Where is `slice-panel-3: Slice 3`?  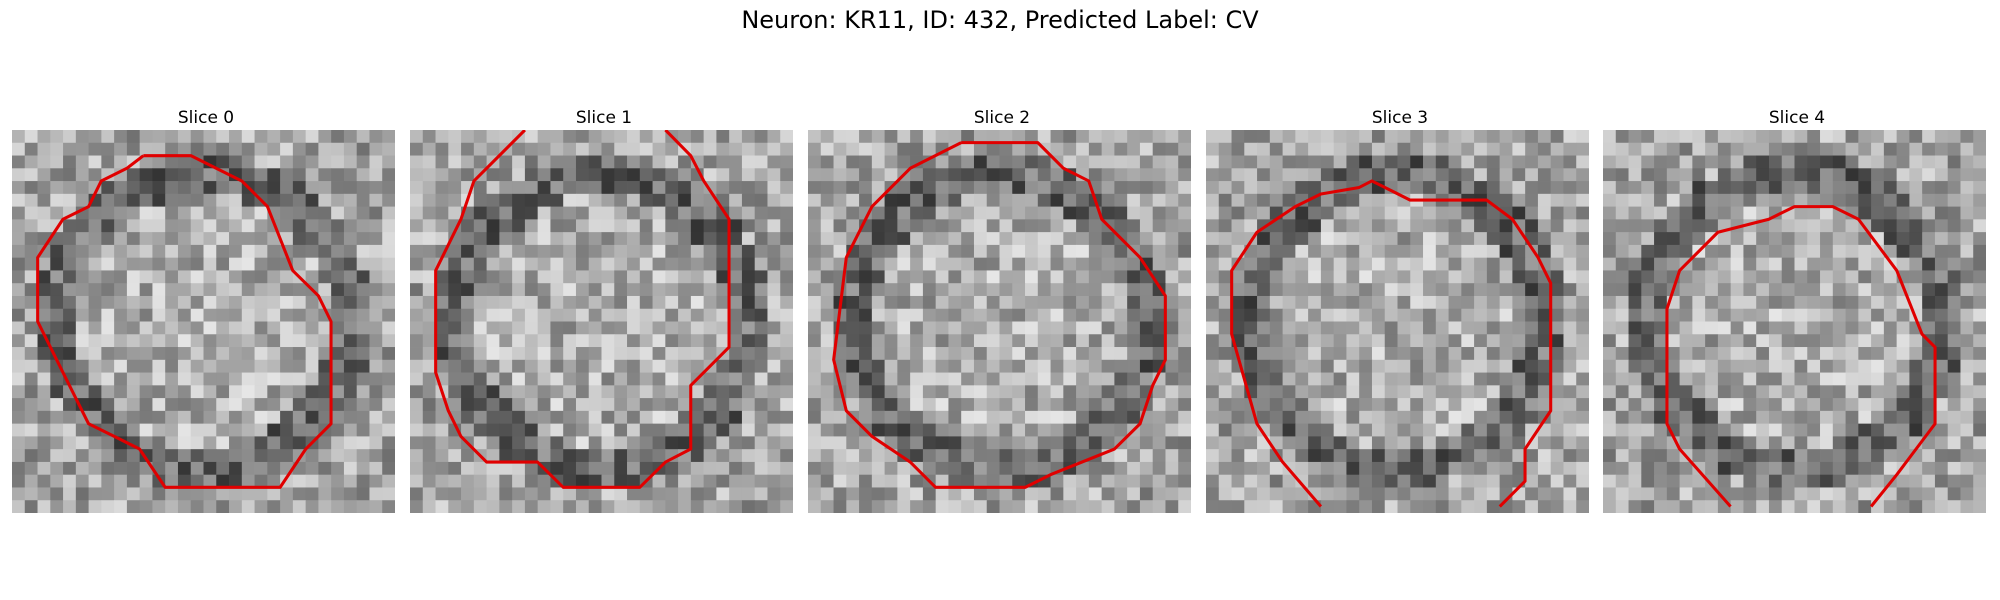 slice-panel-3: Slice 3 is located at coordinates (1400, 309).